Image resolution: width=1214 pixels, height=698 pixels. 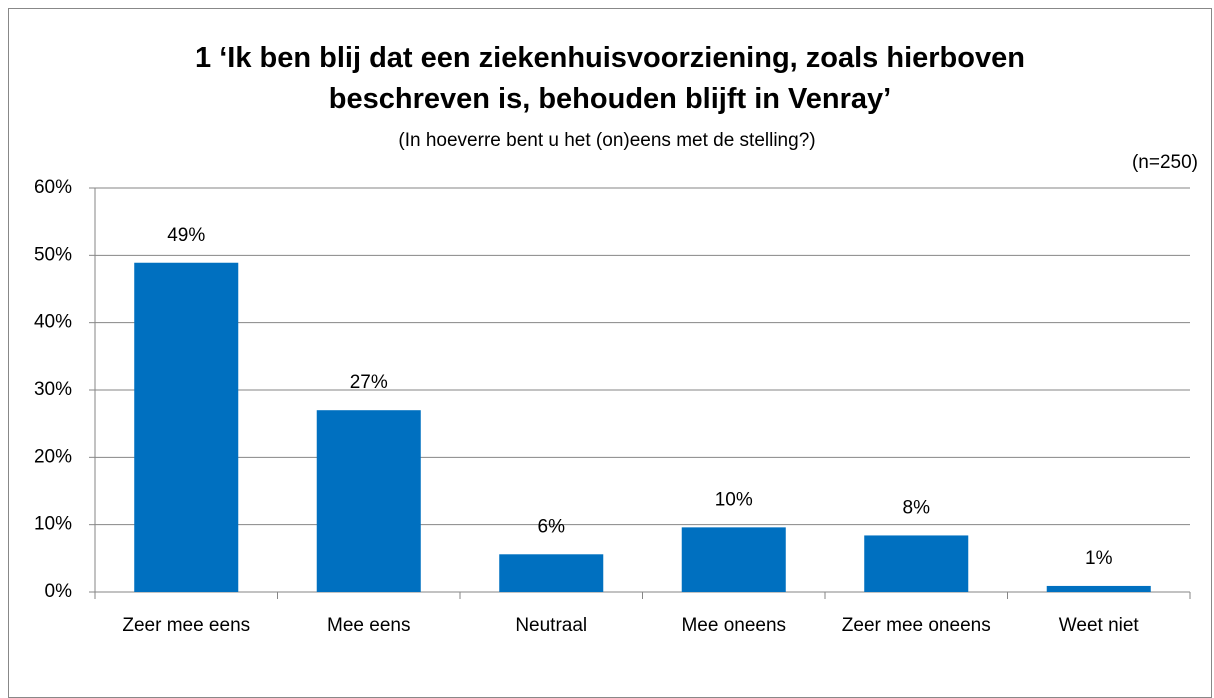 What do you see at coordinates (1165, 162) in the screenshot?
I see `sample-size: (n=250)` at bounding box center [1165, 162].